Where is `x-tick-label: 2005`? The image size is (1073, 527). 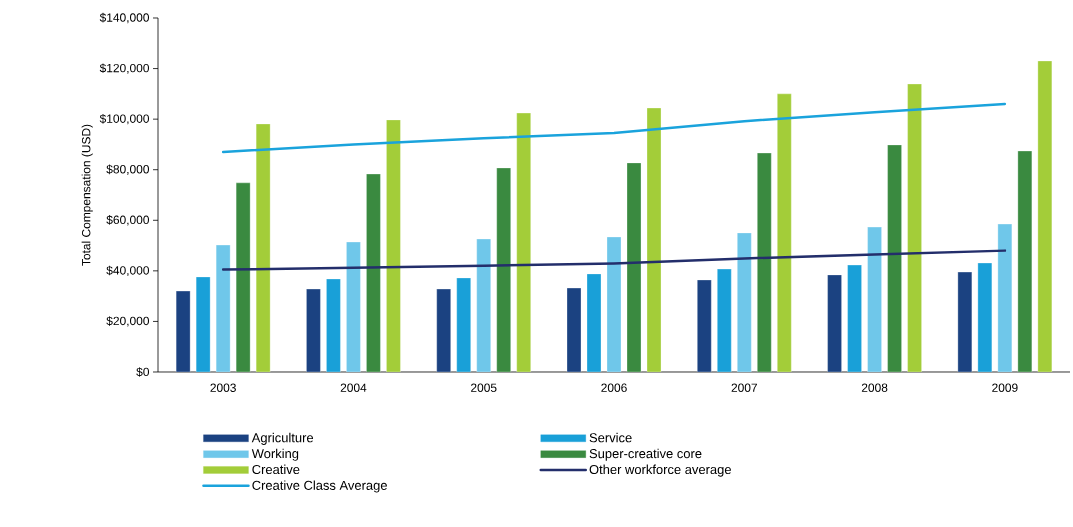
x-tick-label: 2005 is located at coordinates (484, 387).